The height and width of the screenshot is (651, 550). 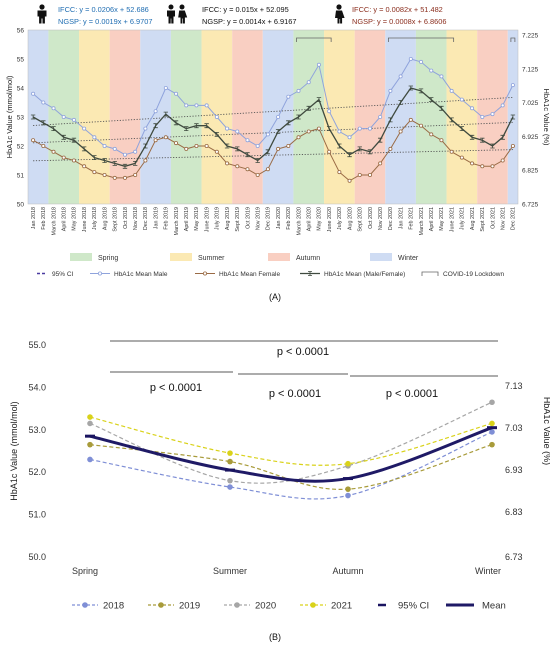 I want to click on x-tick-label: Sept 2019, so click(x=238, y=219).